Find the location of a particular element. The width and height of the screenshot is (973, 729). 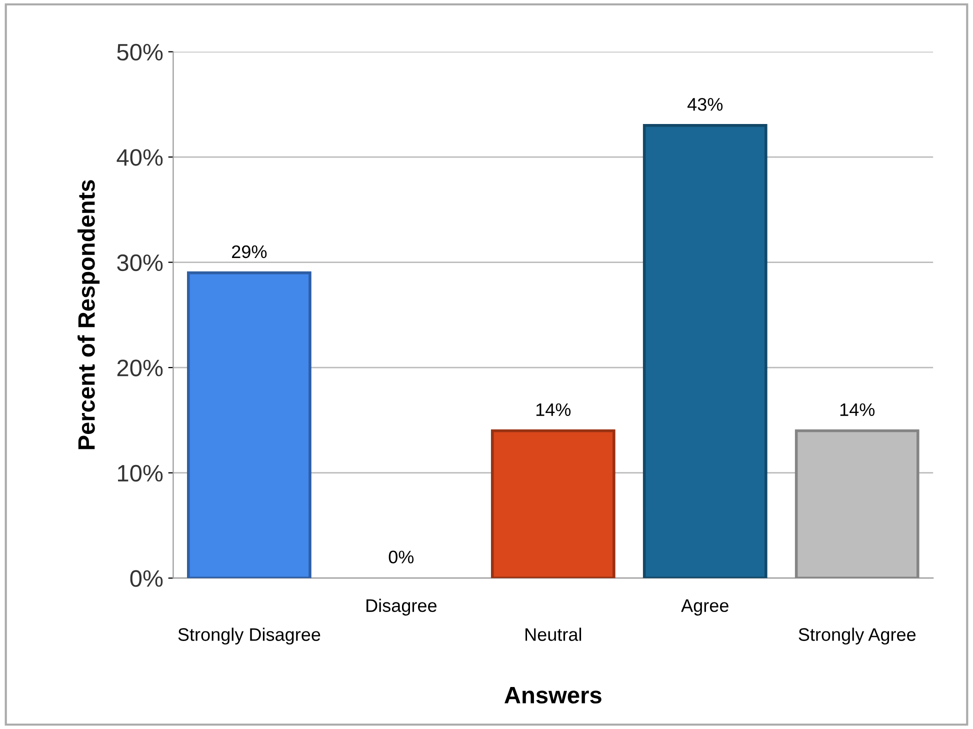

data-label: 0% is located at coordinates (401, 557).